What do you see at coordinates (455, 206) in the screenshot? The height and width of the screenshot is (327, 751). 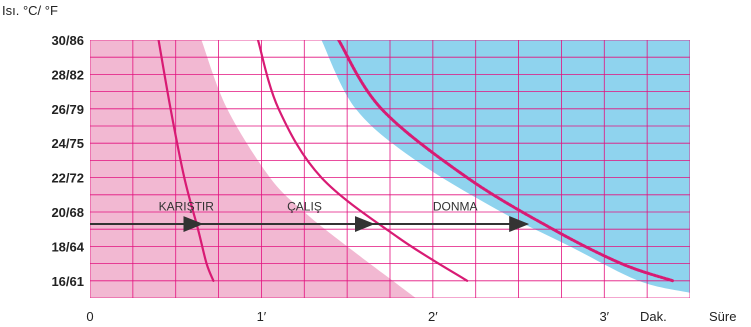 I see `zone-label: DONMA` at bounding box center [455, 206].